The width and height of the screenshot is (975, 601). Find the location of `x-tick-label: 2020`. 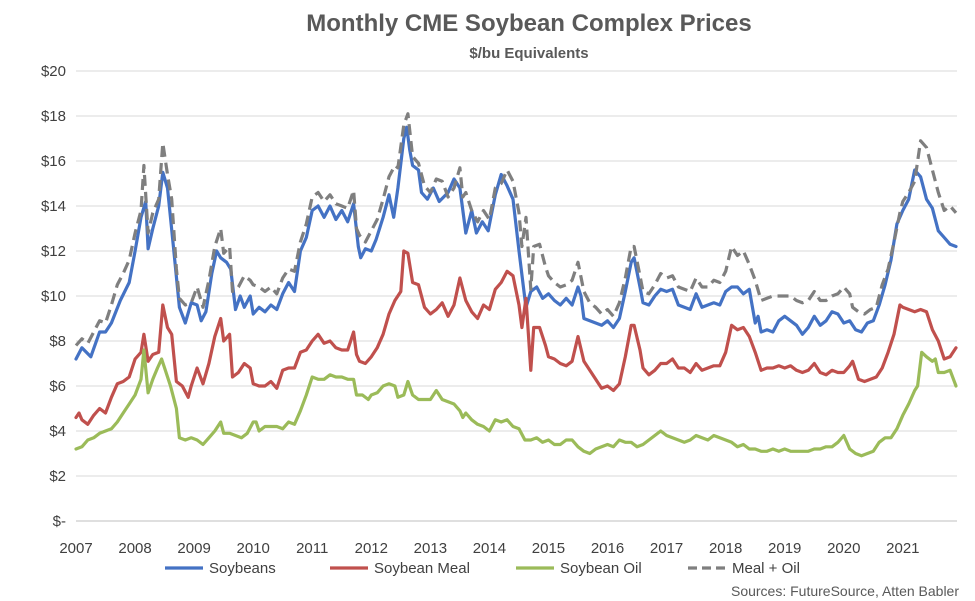

x-tick-label: 2020 is located at coordinates (843, 548).